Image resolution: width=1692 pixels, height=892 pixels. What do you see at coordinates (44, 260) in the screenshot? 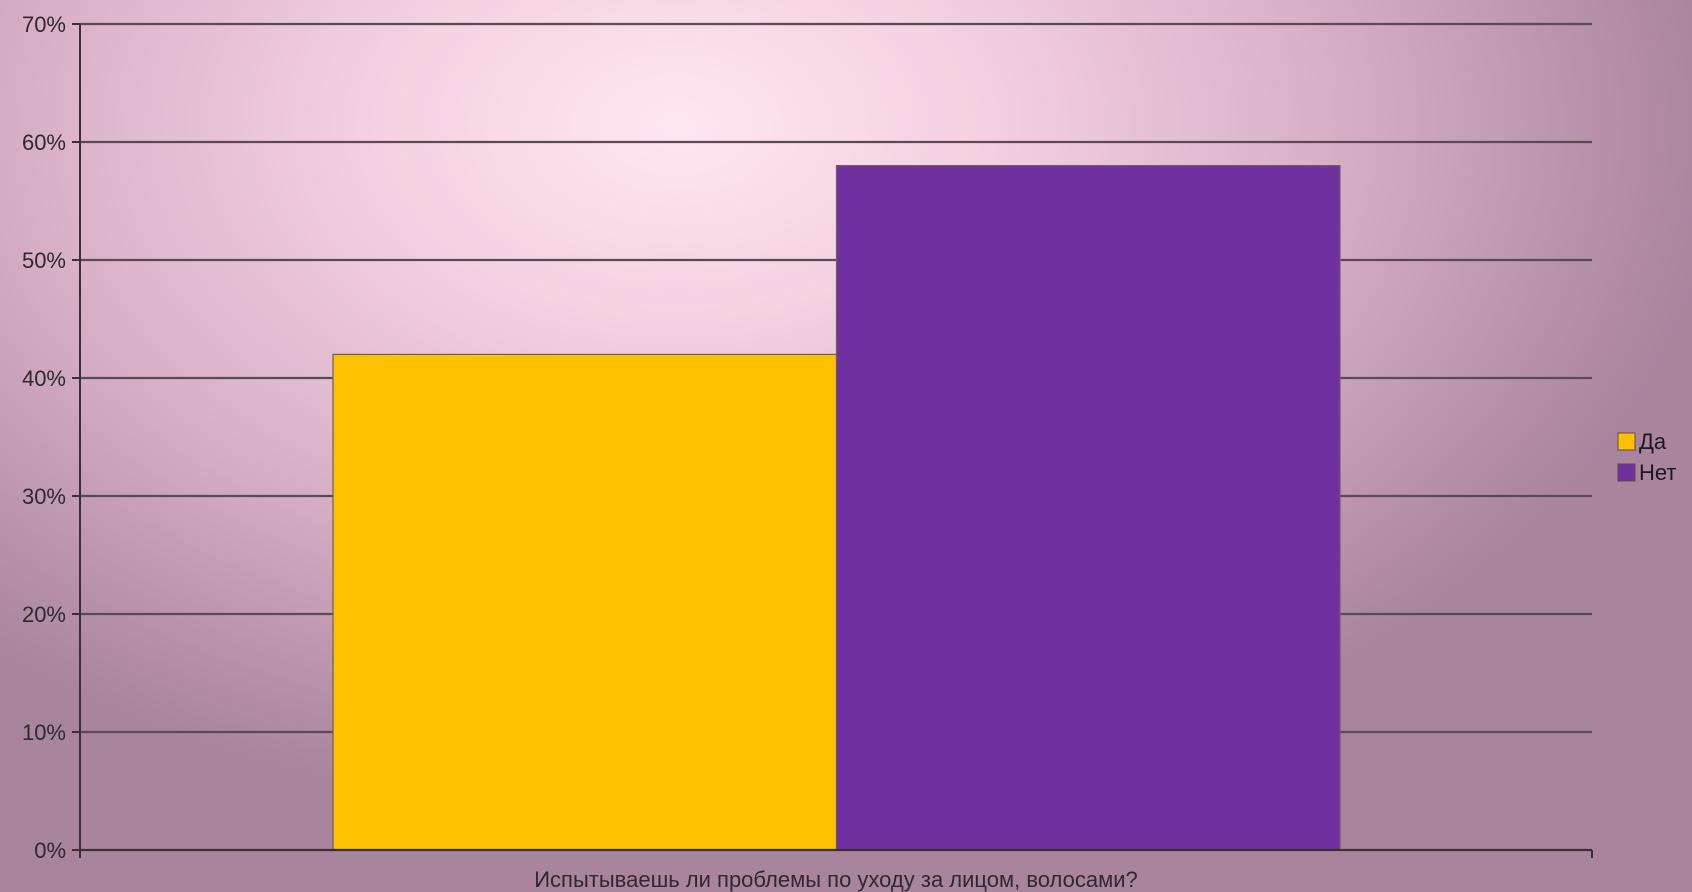
I see `y-tick-label: 50%` at bounding box center [44, 260].